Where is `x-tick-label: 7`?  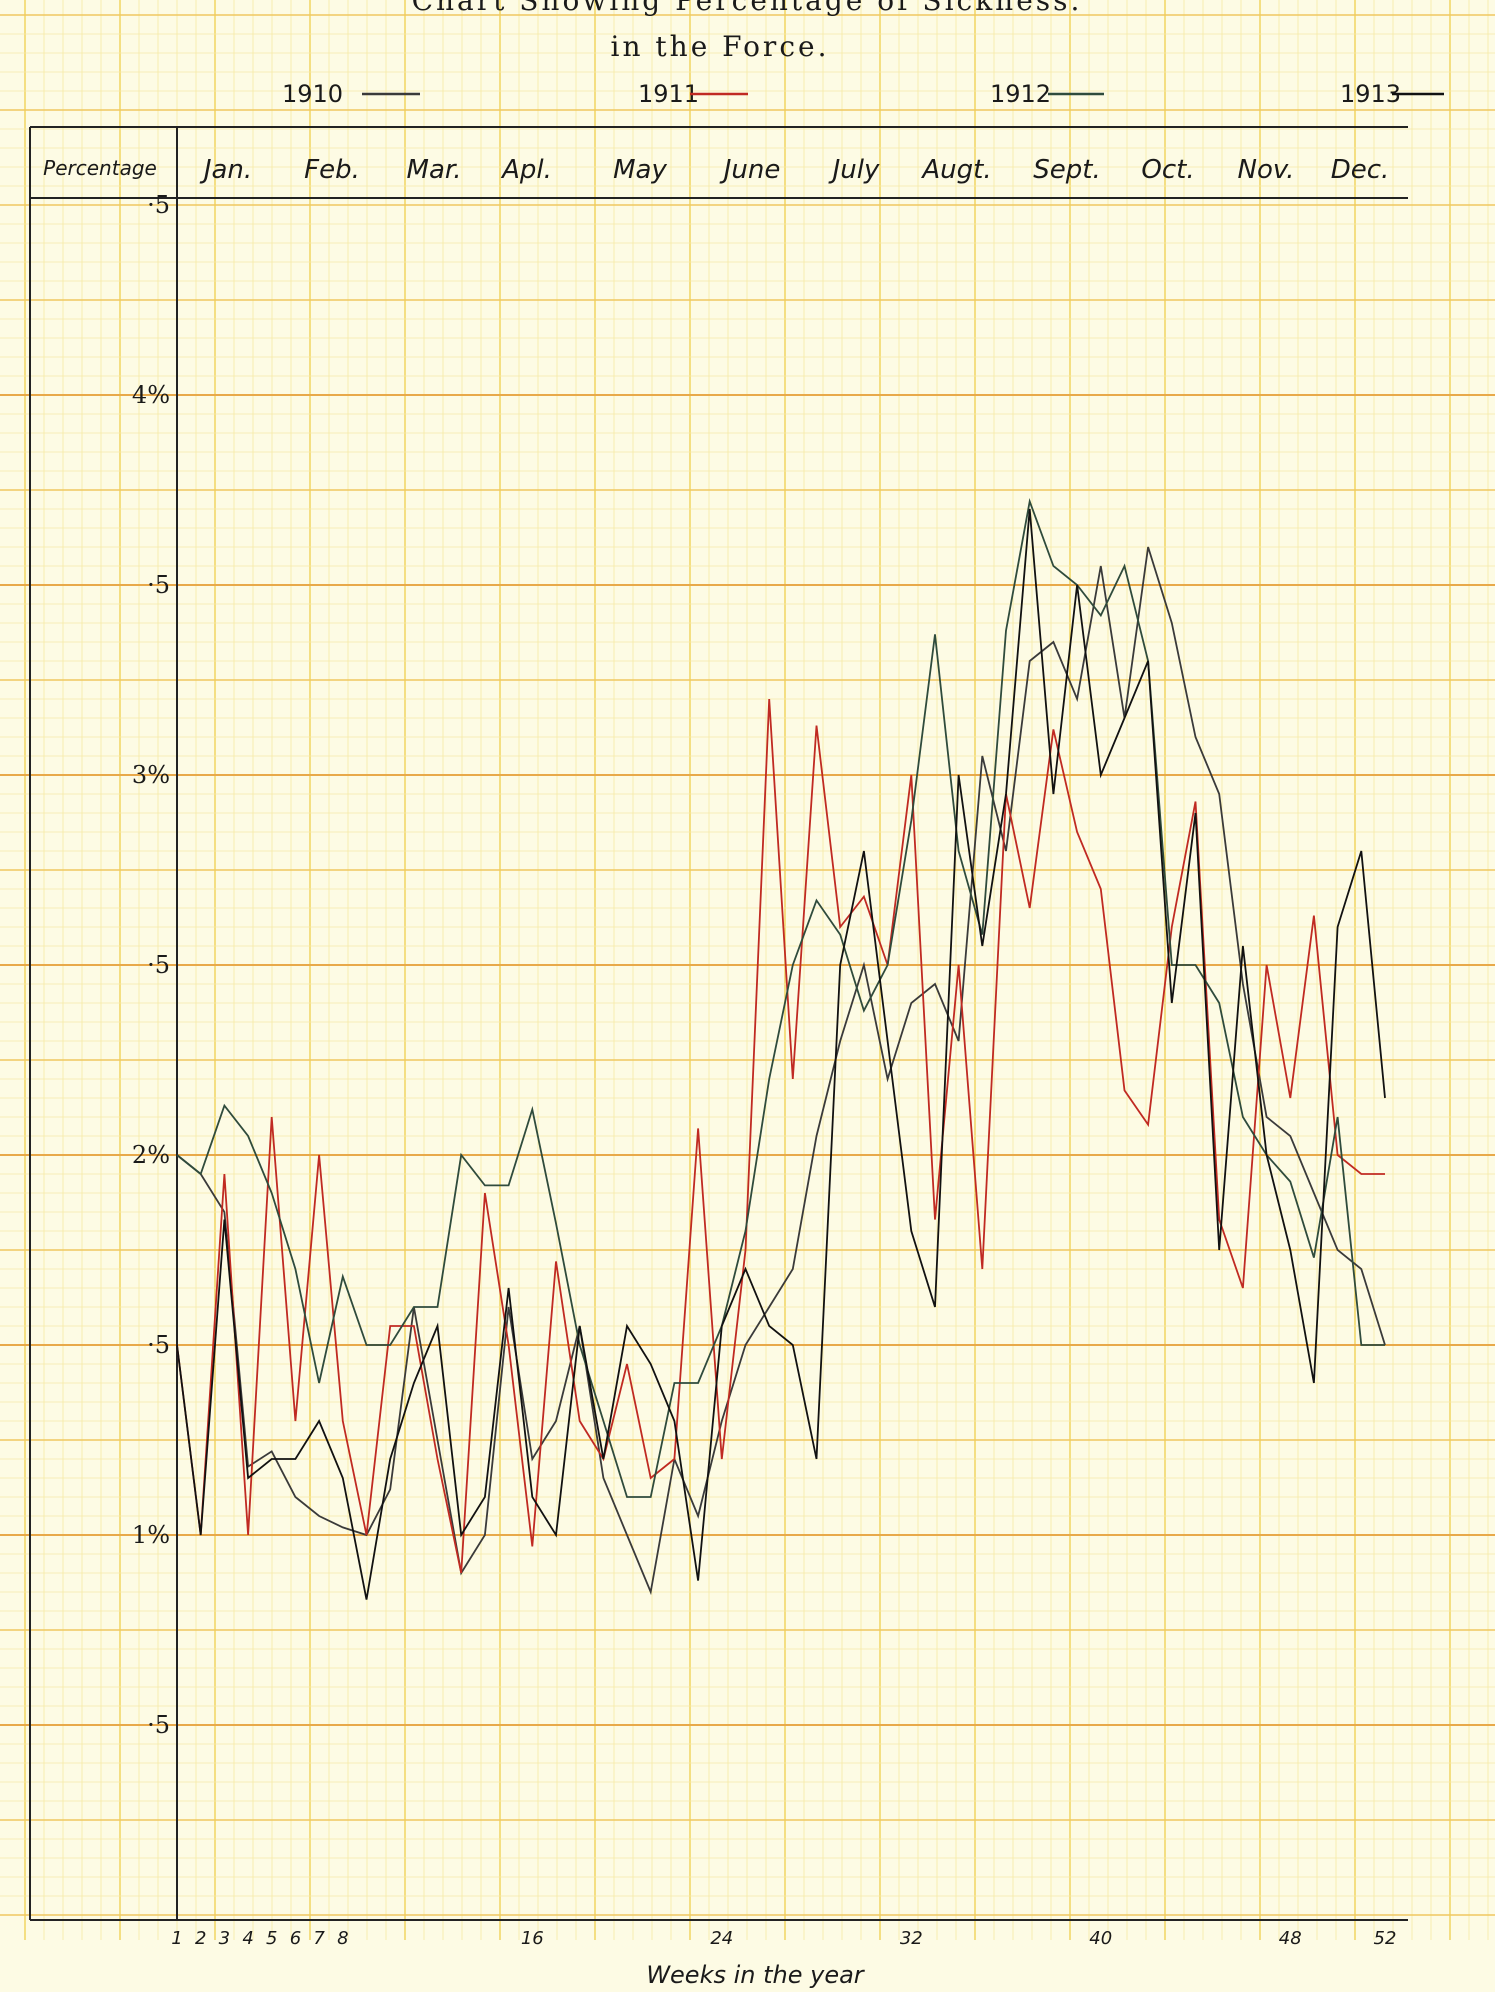 x-tick-label: 7 is located at coordinates (319, 1938).